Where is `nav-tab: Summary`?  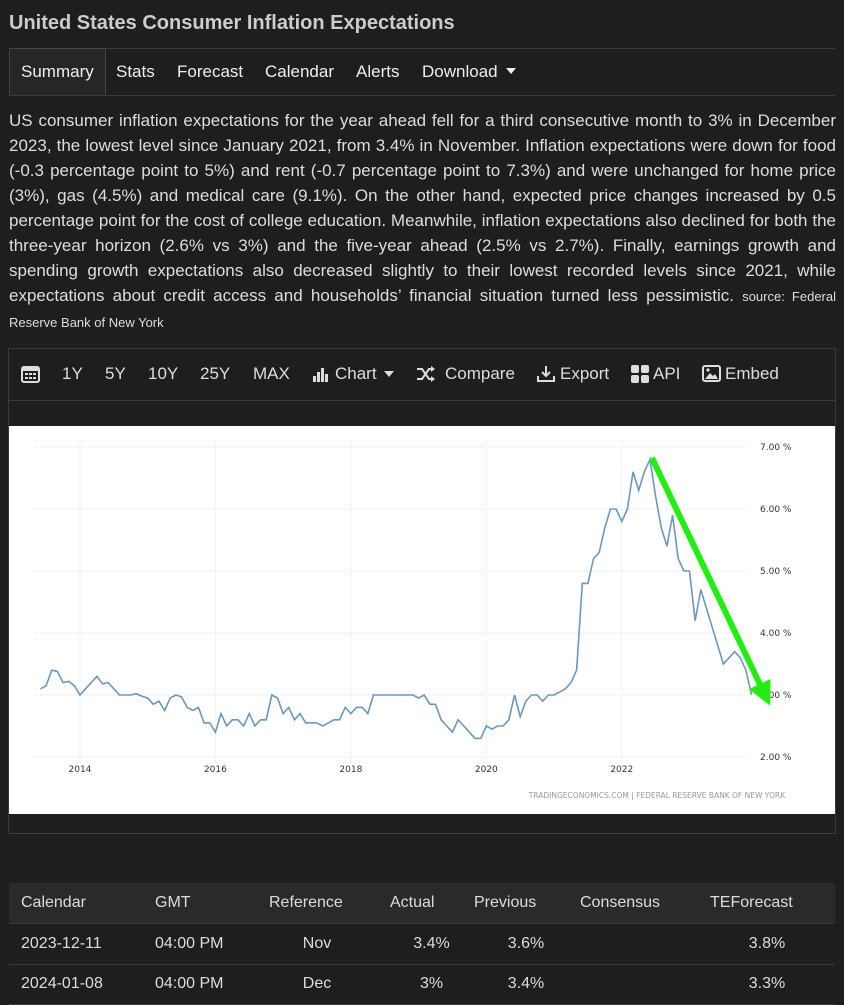 nav-tab: Summary is located at coordinates (57, 71).